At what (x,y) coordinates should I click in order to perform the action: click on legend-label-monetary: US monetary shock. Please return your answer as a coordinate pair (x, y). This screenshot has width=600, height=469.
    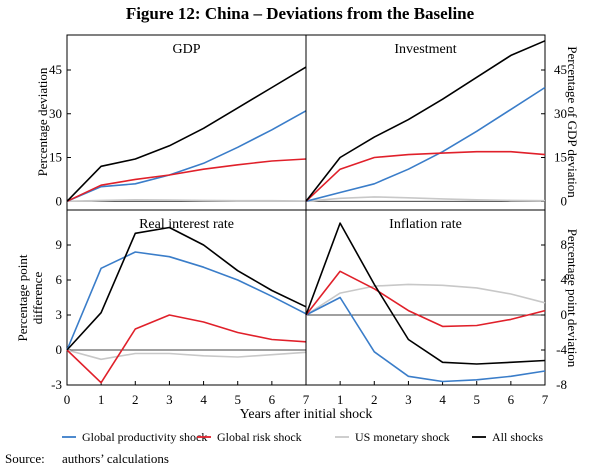
    Looking at the image, I should click on (402, 437).